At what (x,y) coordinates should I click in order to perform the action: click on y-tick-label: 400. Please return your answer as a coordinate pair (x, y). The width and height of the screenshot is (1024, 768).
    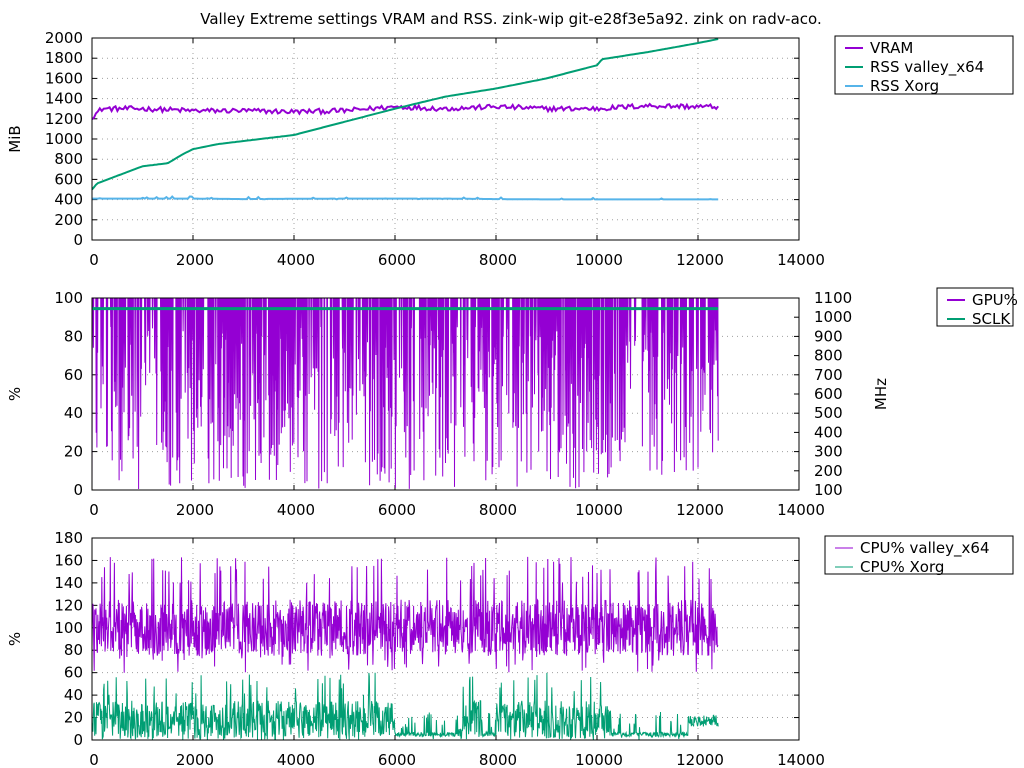
    Looking at the image, I should click on (68, 200).